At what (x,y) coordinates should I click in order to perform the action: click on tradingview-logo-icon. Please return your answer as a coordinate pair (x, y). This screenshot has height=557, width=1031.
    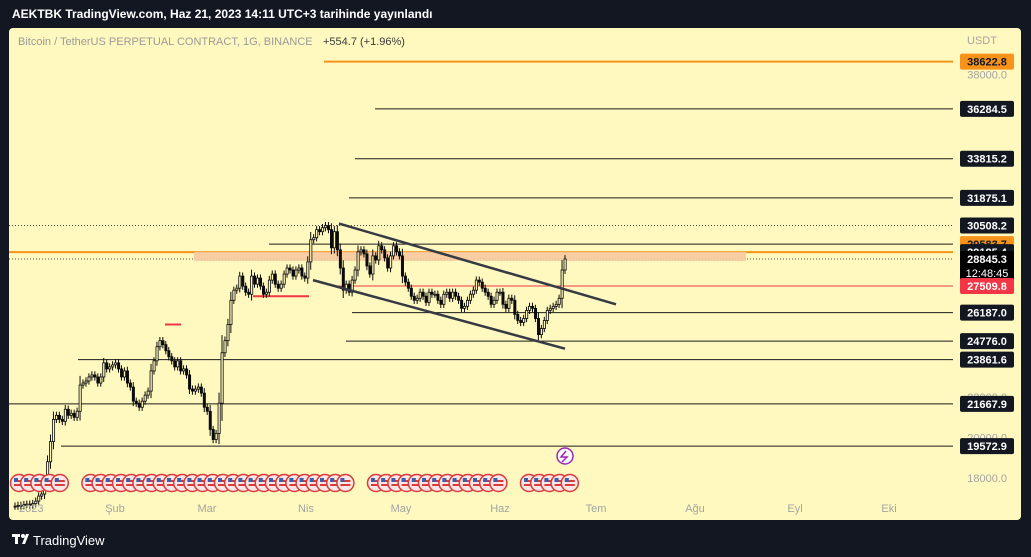
    Looking at the image, I should click on (21, 539).